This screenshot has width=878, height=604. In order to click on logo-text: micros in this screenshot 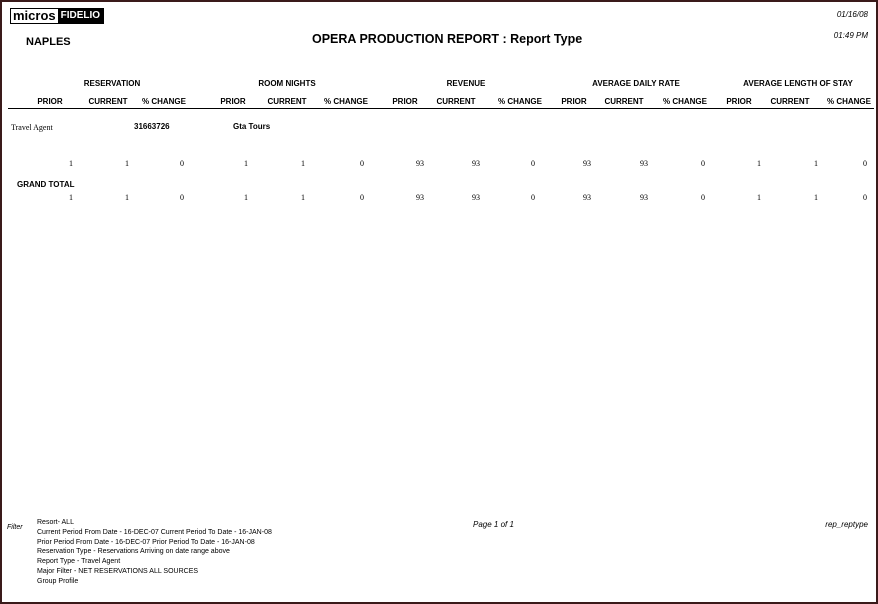, I will do `click(34, 15)`.